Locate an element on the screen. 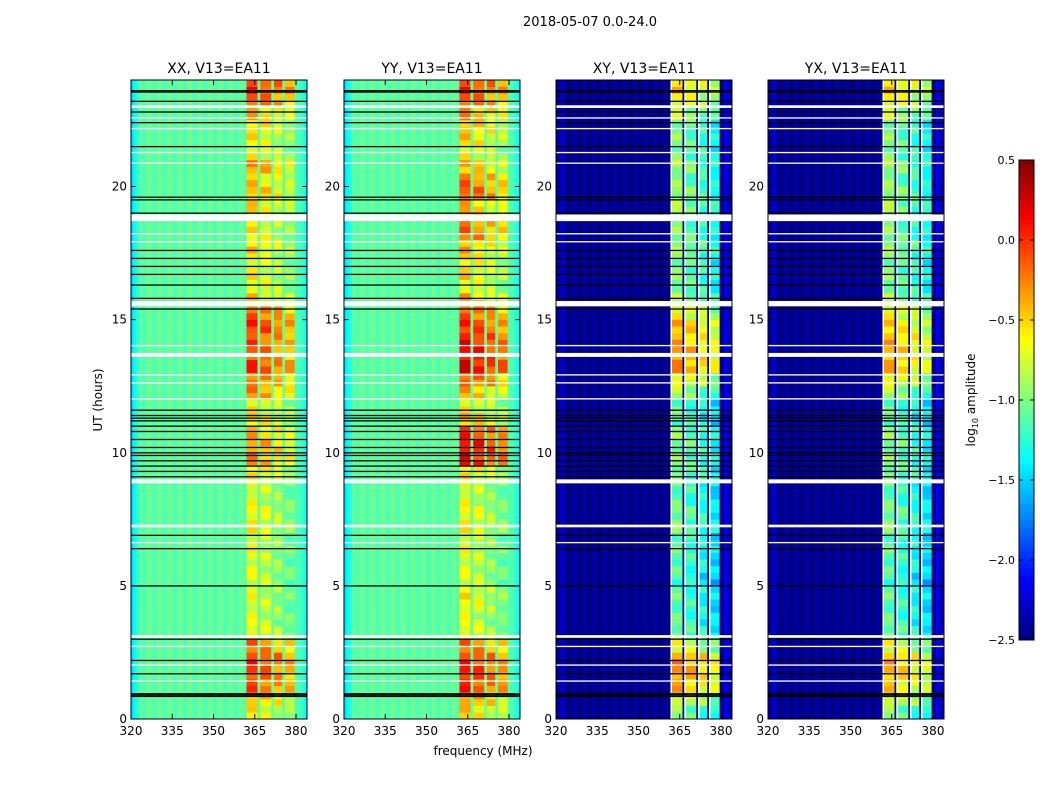  x-tick-label: 380 is located at coordinates (509, 731).